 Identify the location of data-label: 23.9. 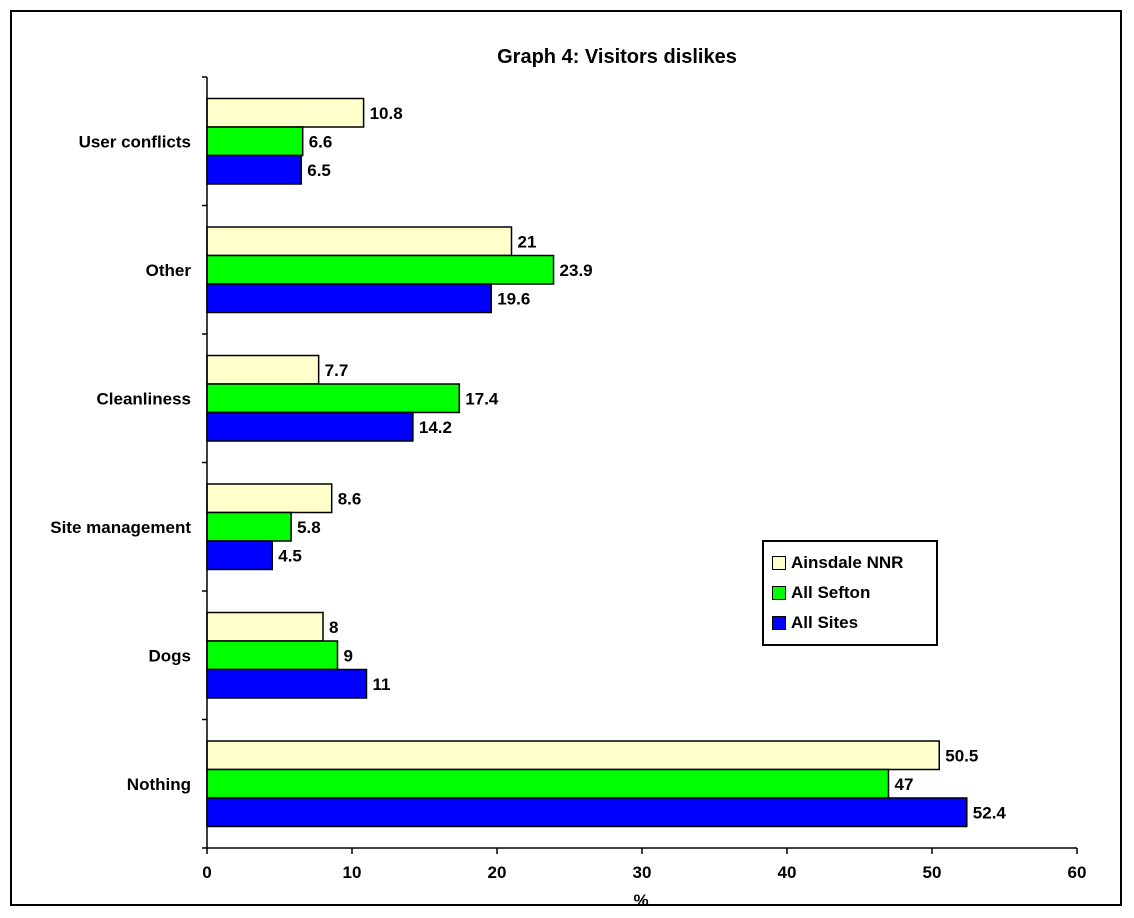
(576, 270).